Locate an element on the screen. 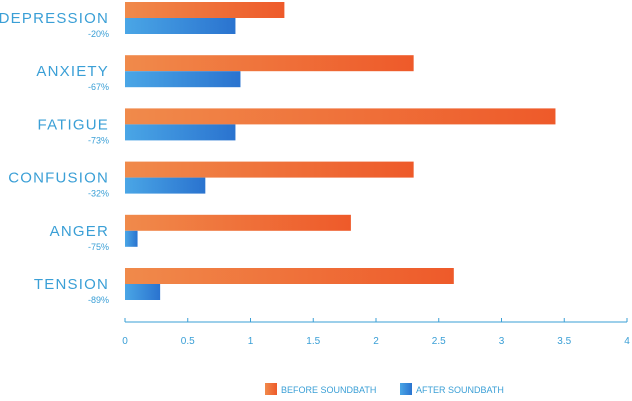 The width and height of the screenshot is (632, 401). bar-before-anxiety is located at coordinates (269, 63).